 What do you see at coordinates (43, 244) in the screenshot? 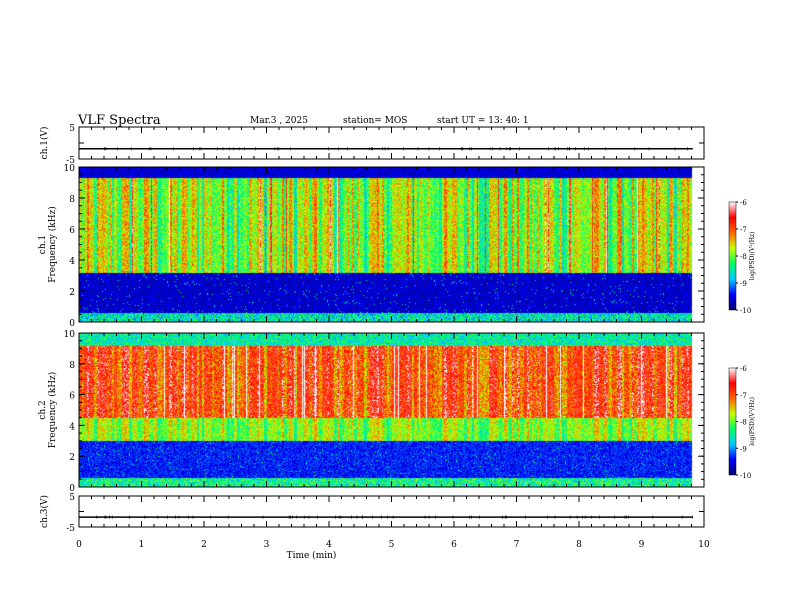
I see `y-axis-label: ch.1` at bounding box center [43, 244].